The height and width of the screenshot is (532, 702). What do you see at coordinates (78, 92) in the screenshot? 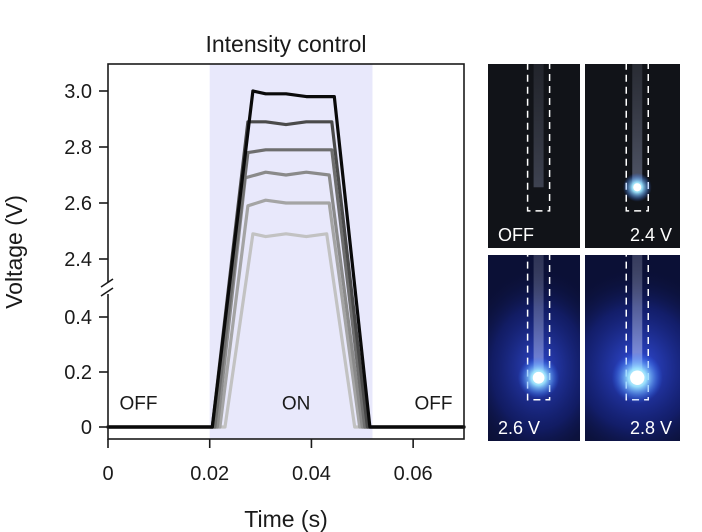
I see `y-tick-label-upper-3: 3.0` at bounding box center [78, 92].